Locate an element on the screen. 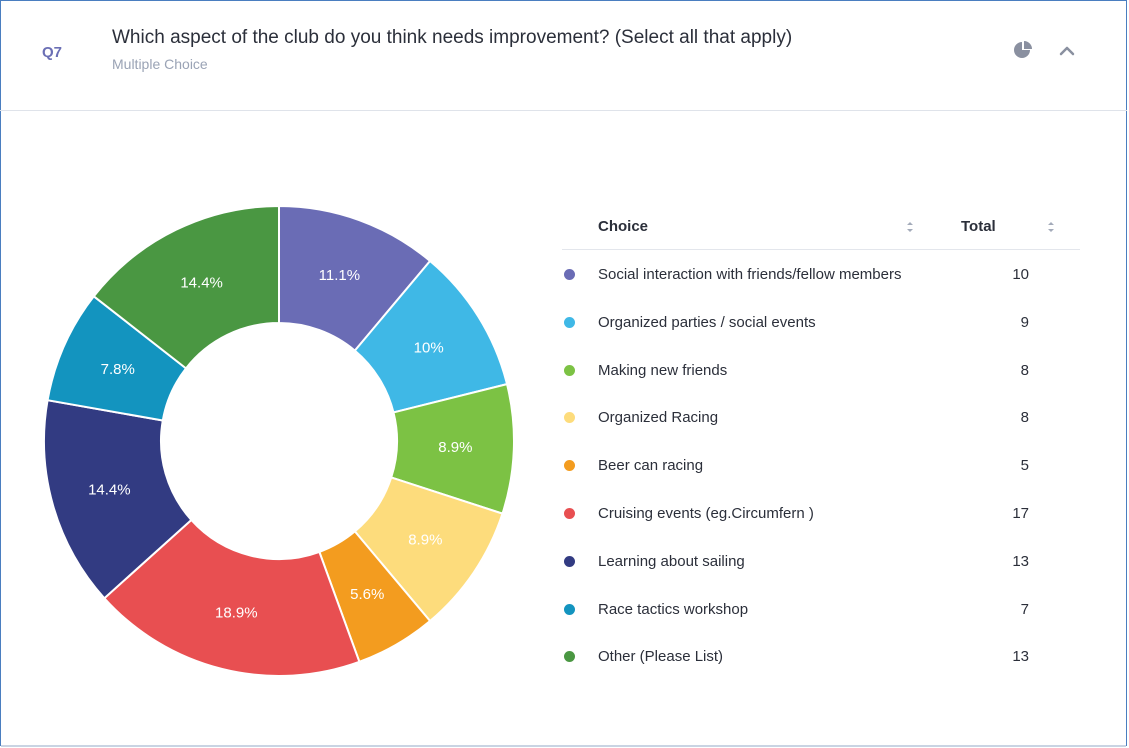  table-row: Race tactics workshop 7 is located at coordinates (821, 609).